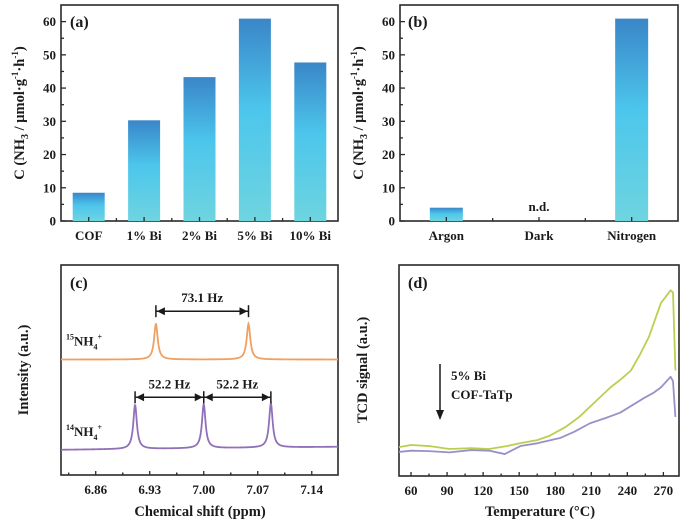 This screenshot has height=528, width=695. What do you see at coordinates (84, 432) in the screenshot?
I see `series-label: 14NH4+` at bounding box center [84, 432].